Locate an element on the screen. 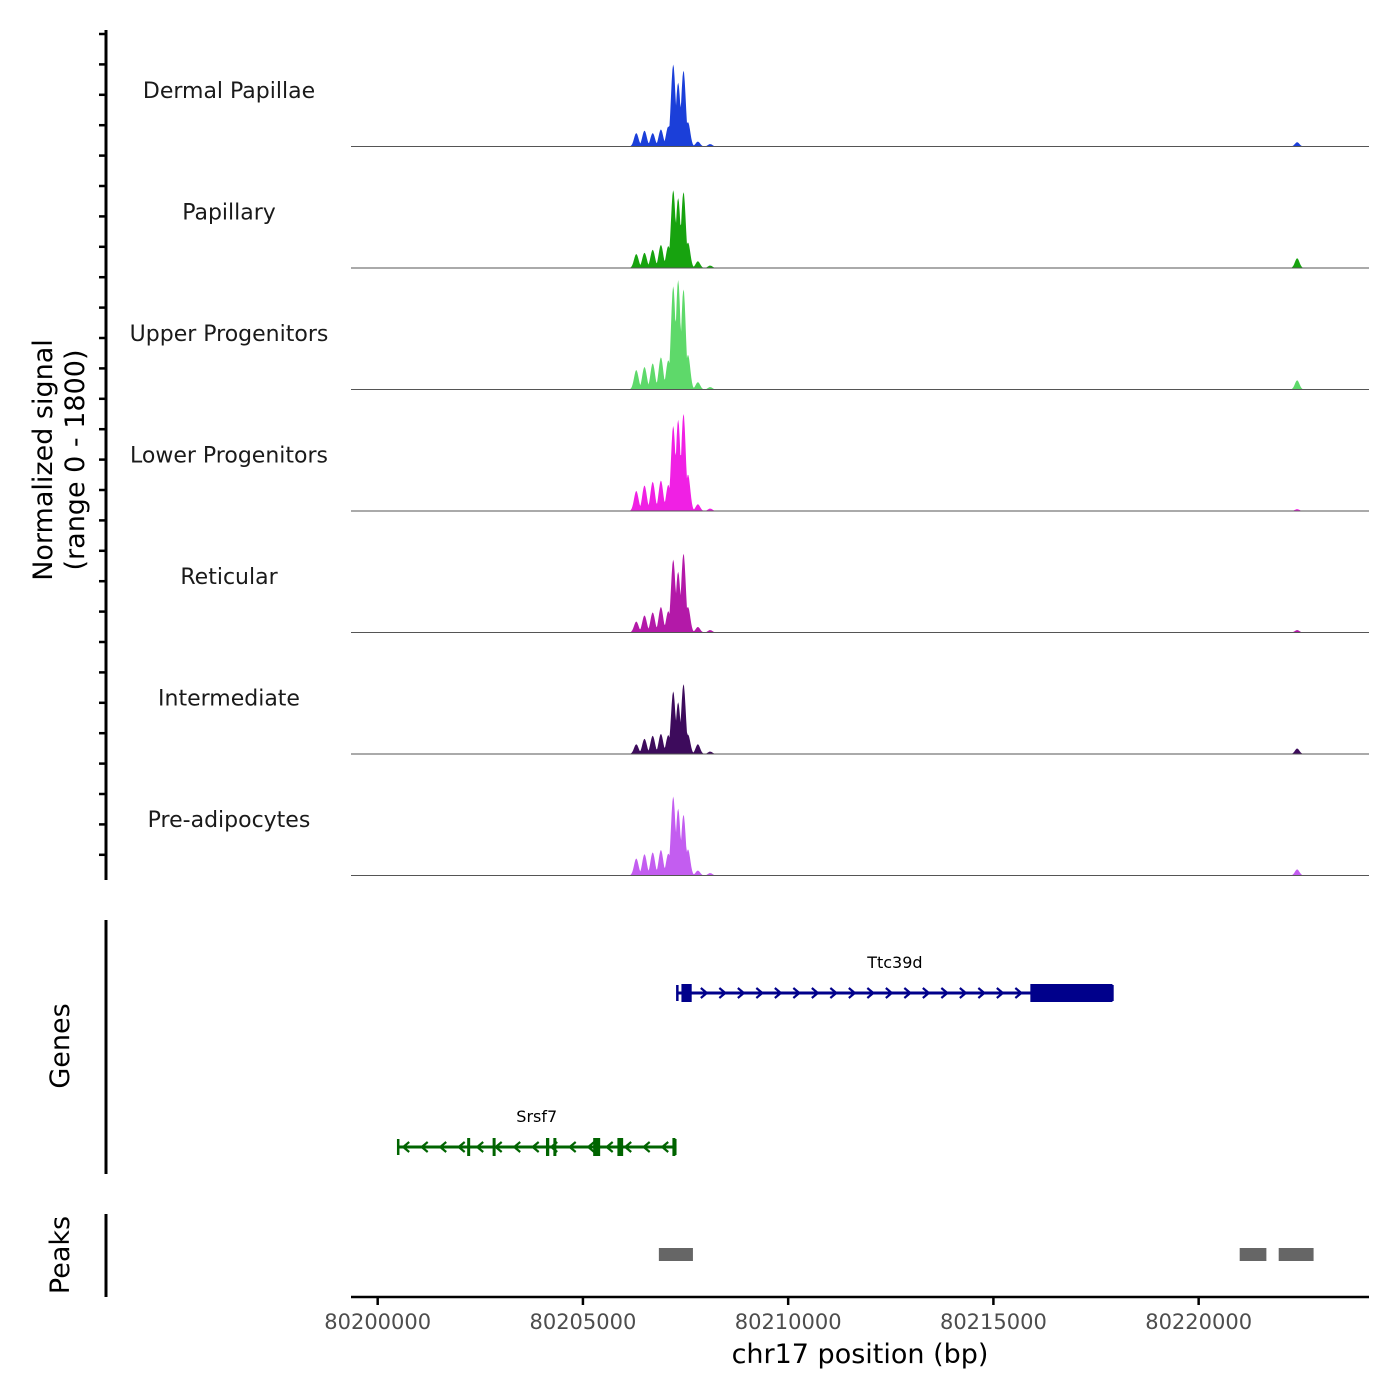 The width and height of the screenshot is (1400, 1400). track-label: Papillary is located at coordinates (229, 213).